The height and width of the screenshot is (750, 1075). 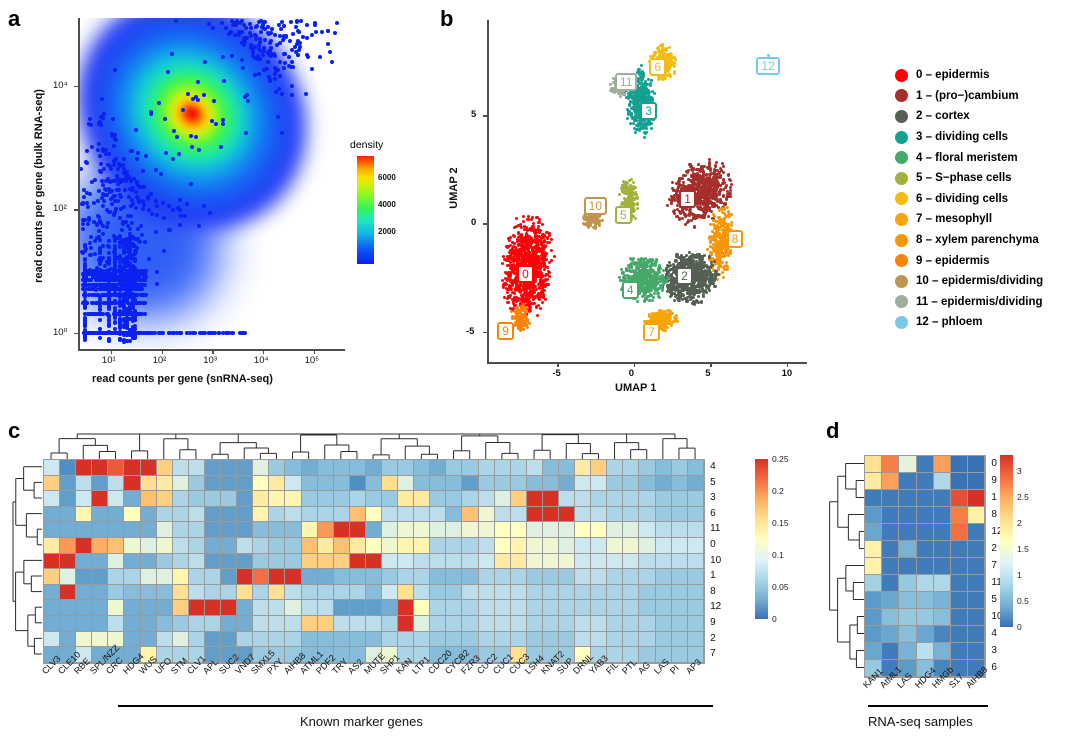 What do you see at coordinates (39, 186) in the screenshot?
I see `panel-a-y-axis-title: read counts per gene (bulk RNA-seq)` at bounding box center [39, 186].